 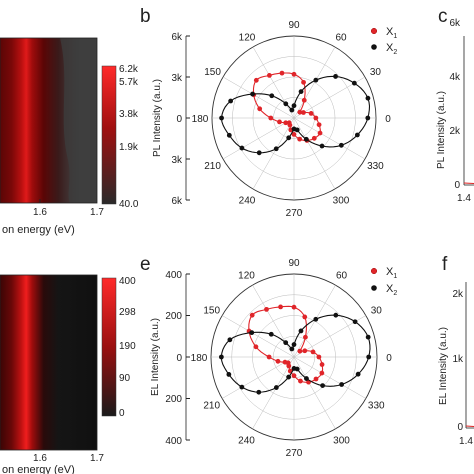 I want to click on panel-label-b: b, so click(x=145, y=16).